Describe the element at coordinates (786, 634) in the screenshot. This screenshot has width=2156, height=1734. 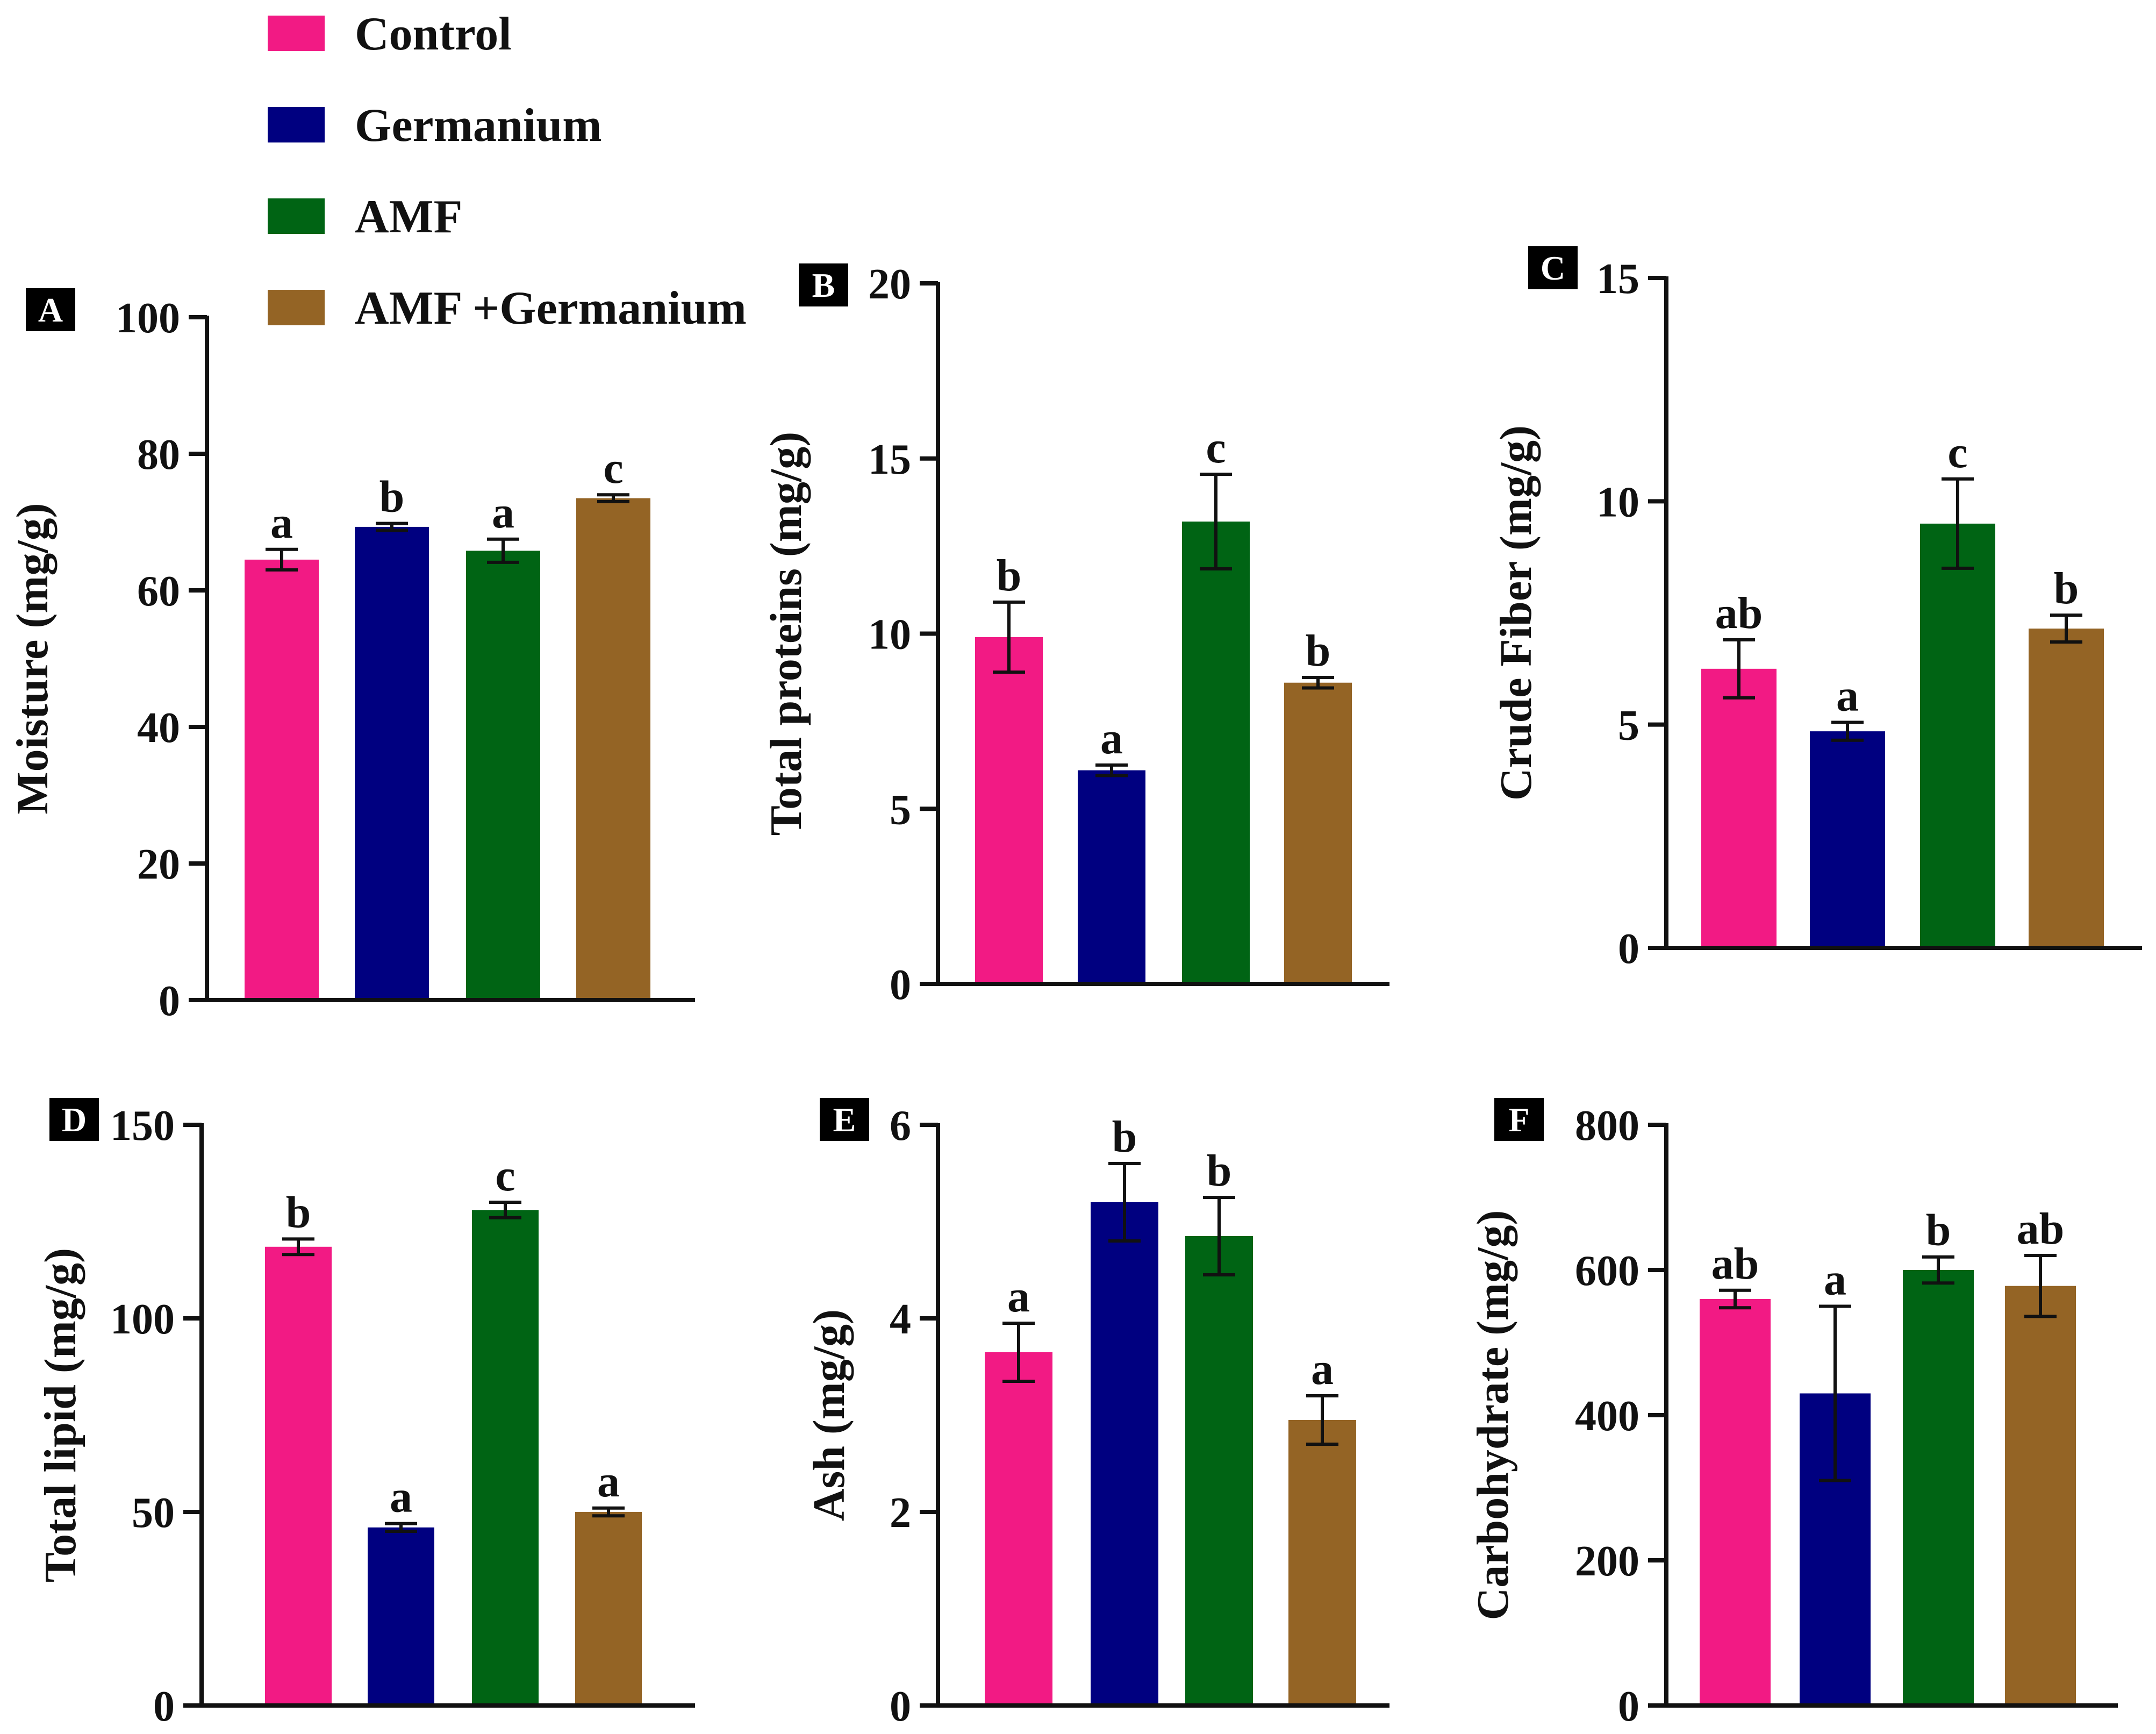
I see `y-axis-label-B: Total proteins (mg/g)` at that location.